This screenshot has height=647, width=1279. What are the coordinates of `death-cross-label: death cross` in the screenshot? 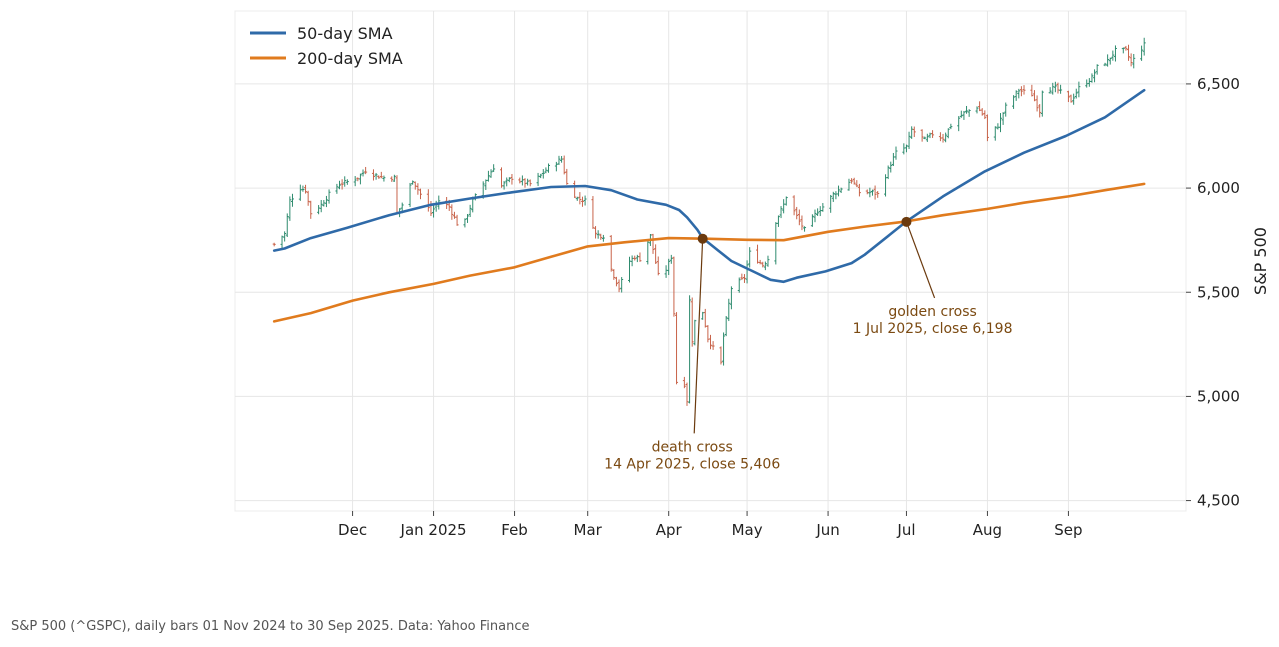 It's located at (692, 447).